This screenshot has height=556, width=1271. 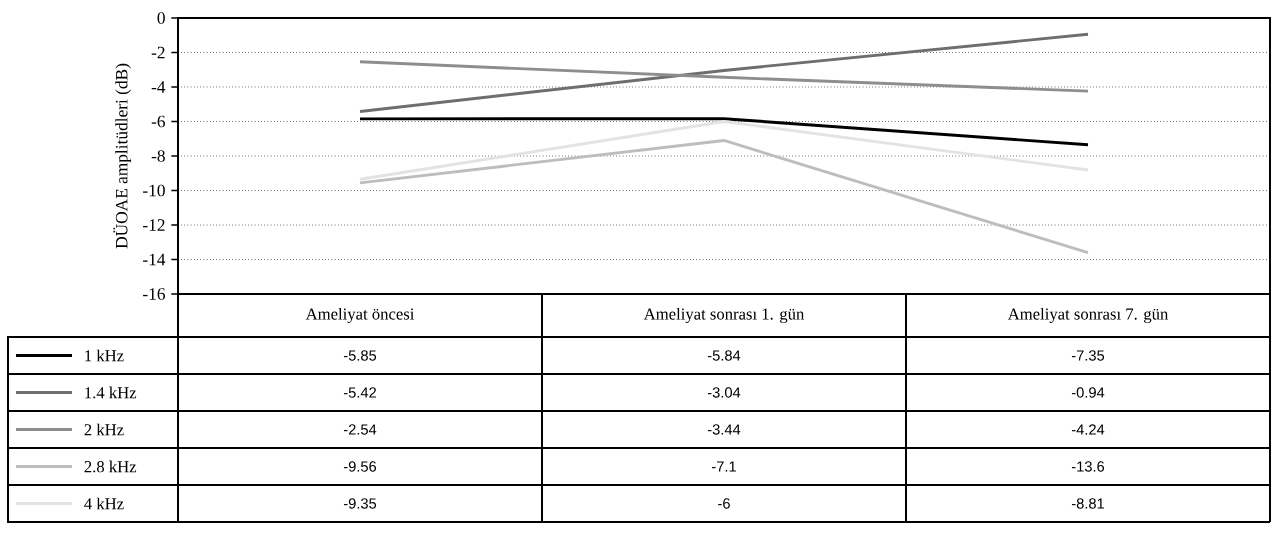 I want to click on y-tick-label: -4, so click(x=158, y=87).